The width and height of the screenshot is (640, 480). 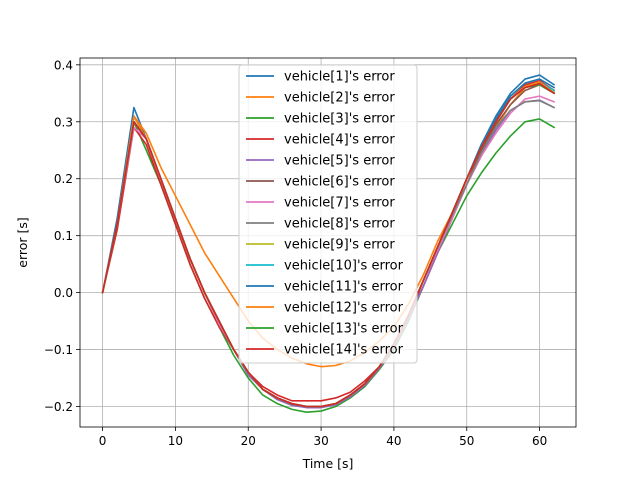 I want to click on y-tick-label: −0.1, so click(x=58, y=350).